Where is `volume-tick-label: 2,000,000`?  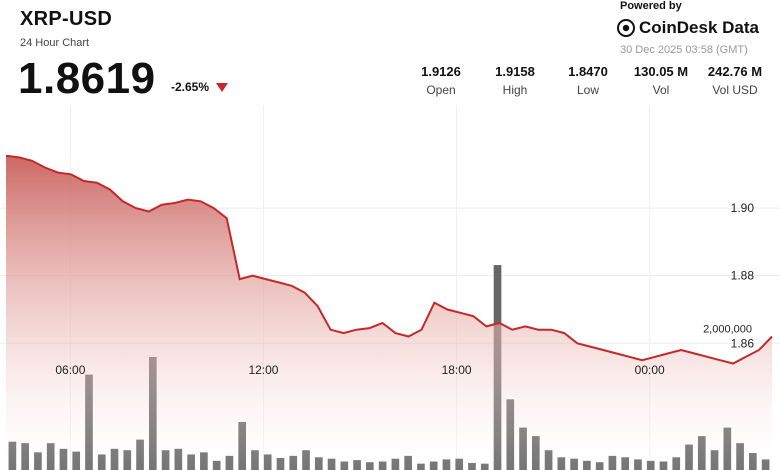
volume-tick-label: 2,000,000 is located at coordinates (727, 330).